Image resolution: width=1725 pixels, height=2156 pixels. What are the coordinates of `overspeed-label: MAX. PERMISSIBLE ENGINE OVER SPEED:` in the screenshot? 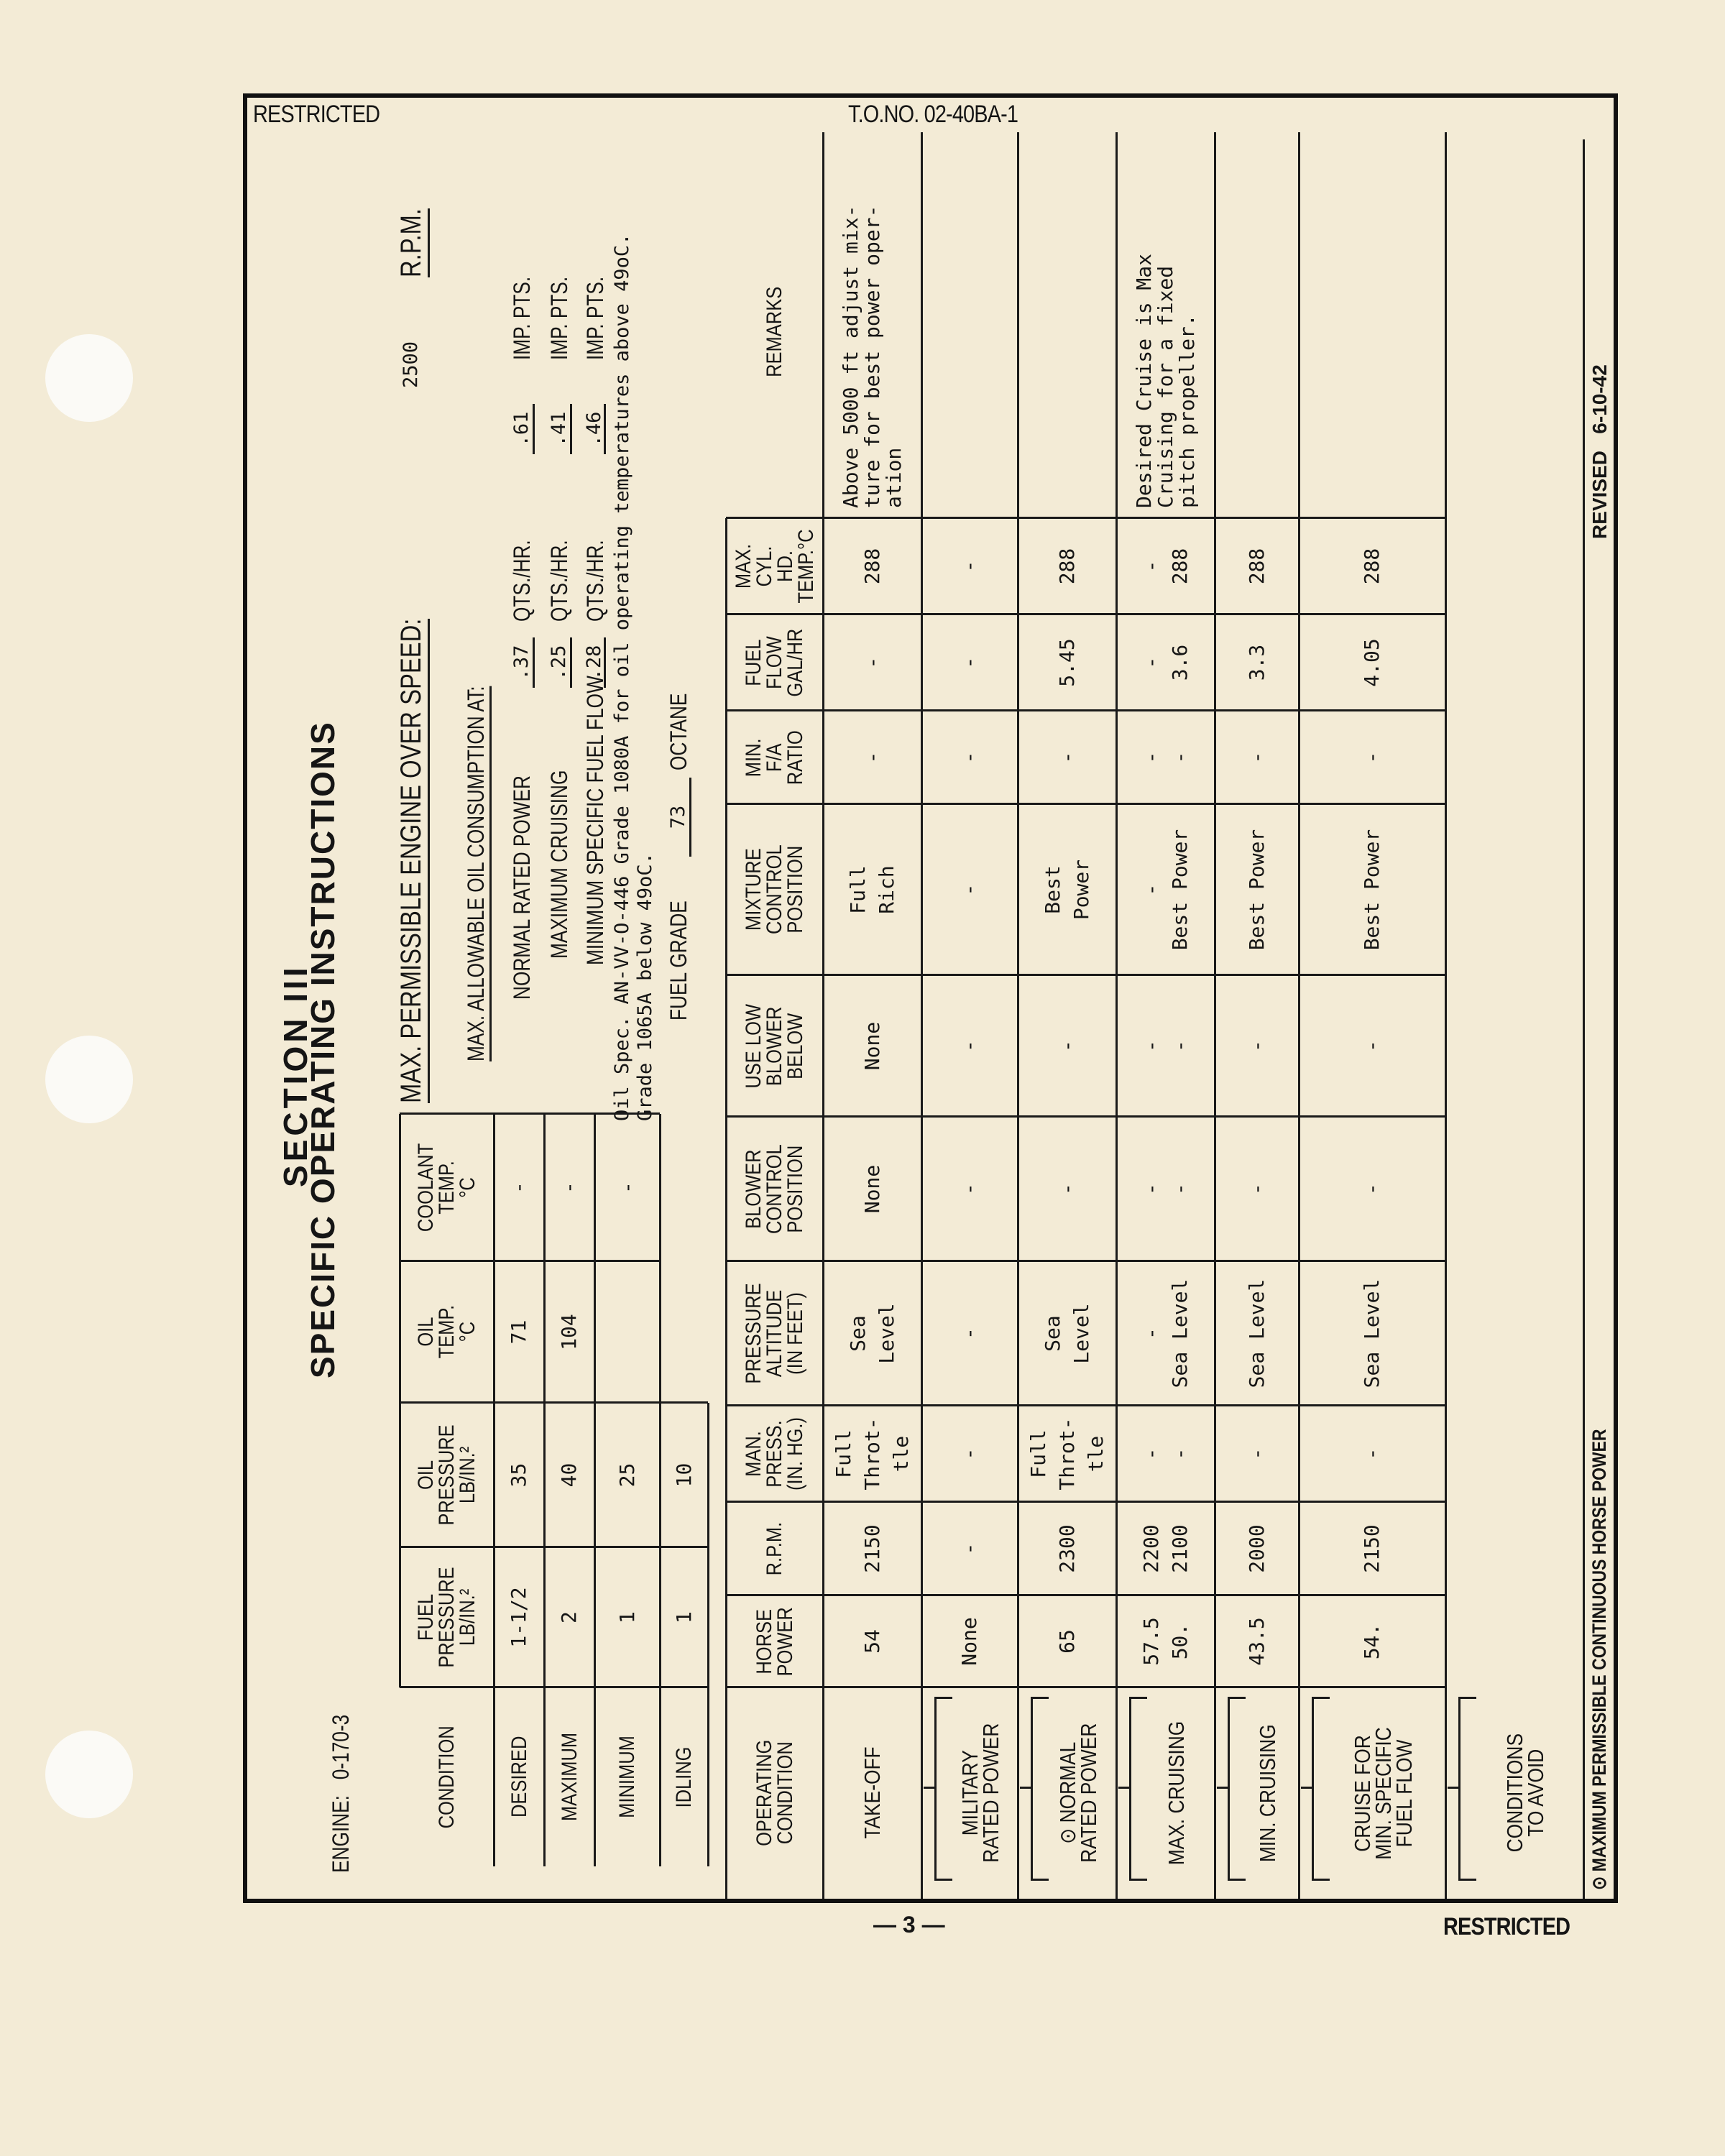 It's located at (412, 861).